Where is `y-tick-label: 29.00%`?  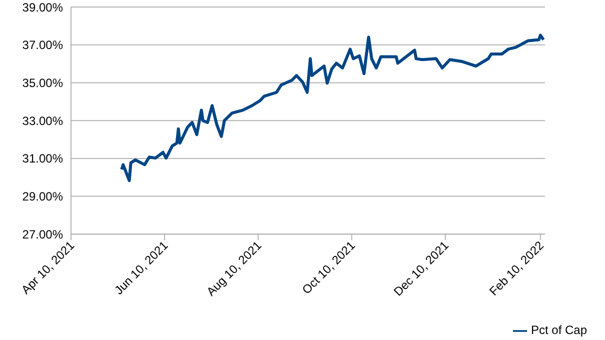
y-tick-label: 29.00% is located at coordinates (43, 197).